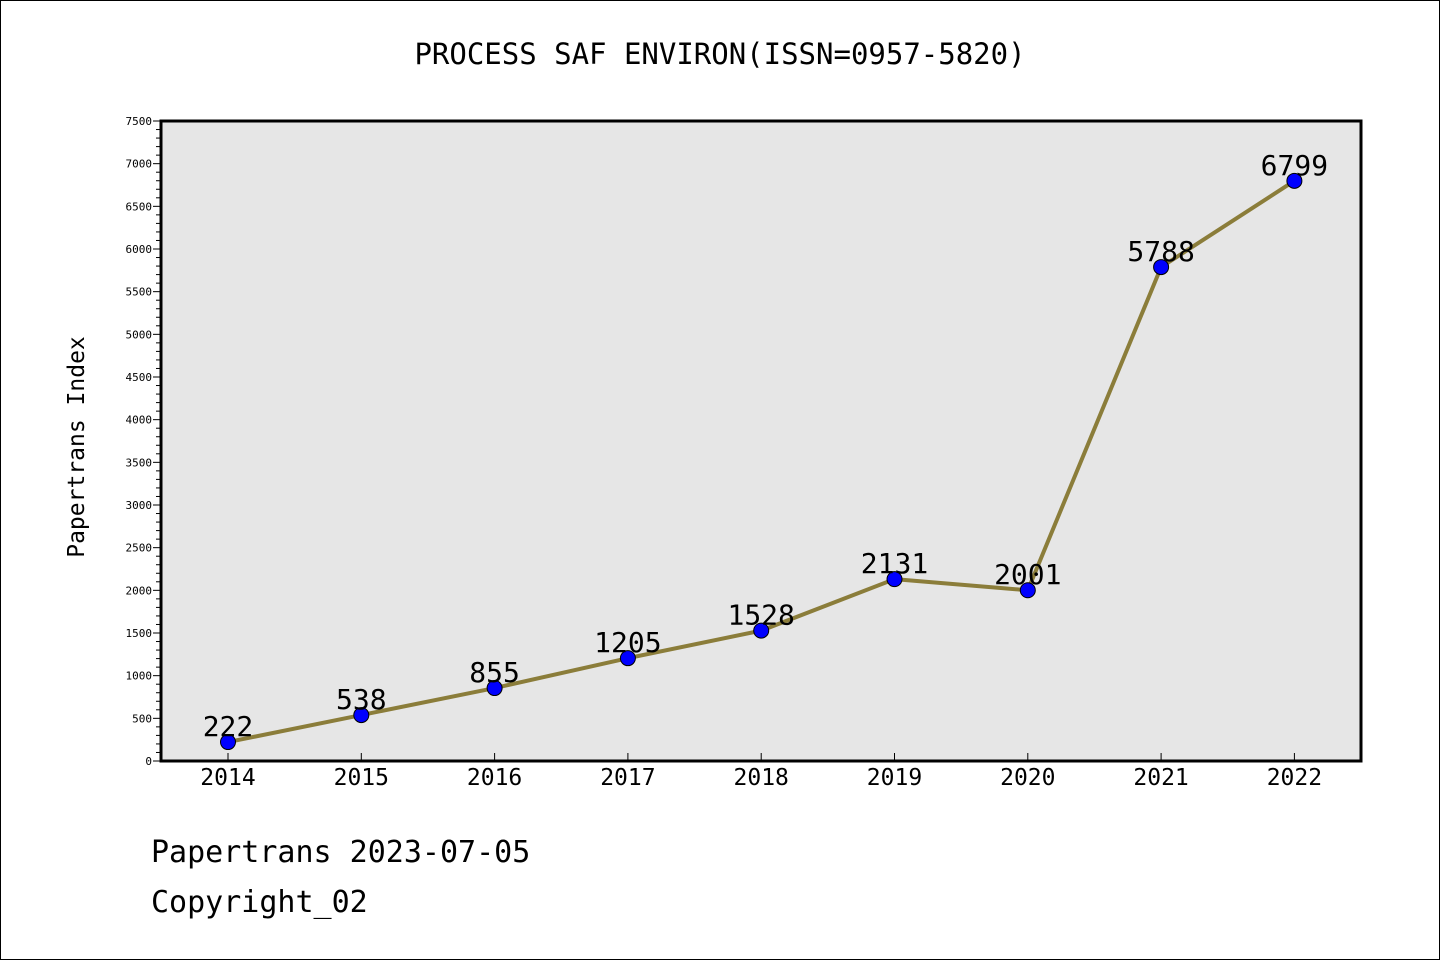 Image resolution: width=1440 pixels, height=960 pixels. I want to click on y-tick-label: 3500, so click(139, 462).